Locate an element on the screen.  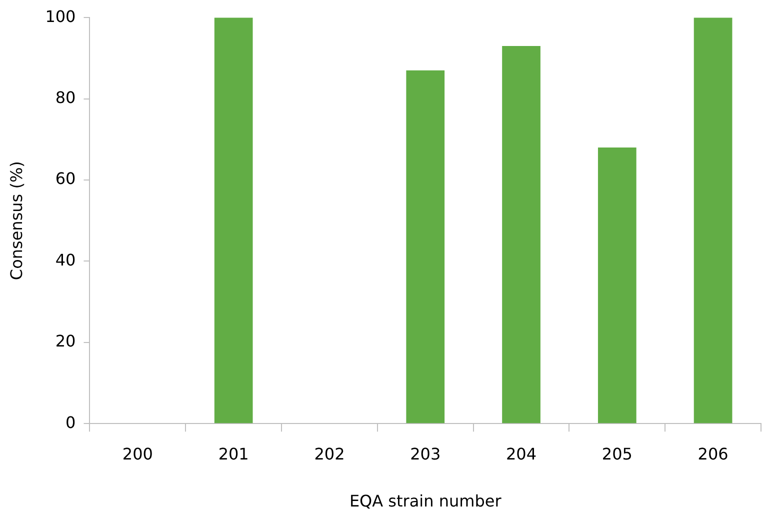
x-tick-label: 203 is located at coordinates (425, 454).